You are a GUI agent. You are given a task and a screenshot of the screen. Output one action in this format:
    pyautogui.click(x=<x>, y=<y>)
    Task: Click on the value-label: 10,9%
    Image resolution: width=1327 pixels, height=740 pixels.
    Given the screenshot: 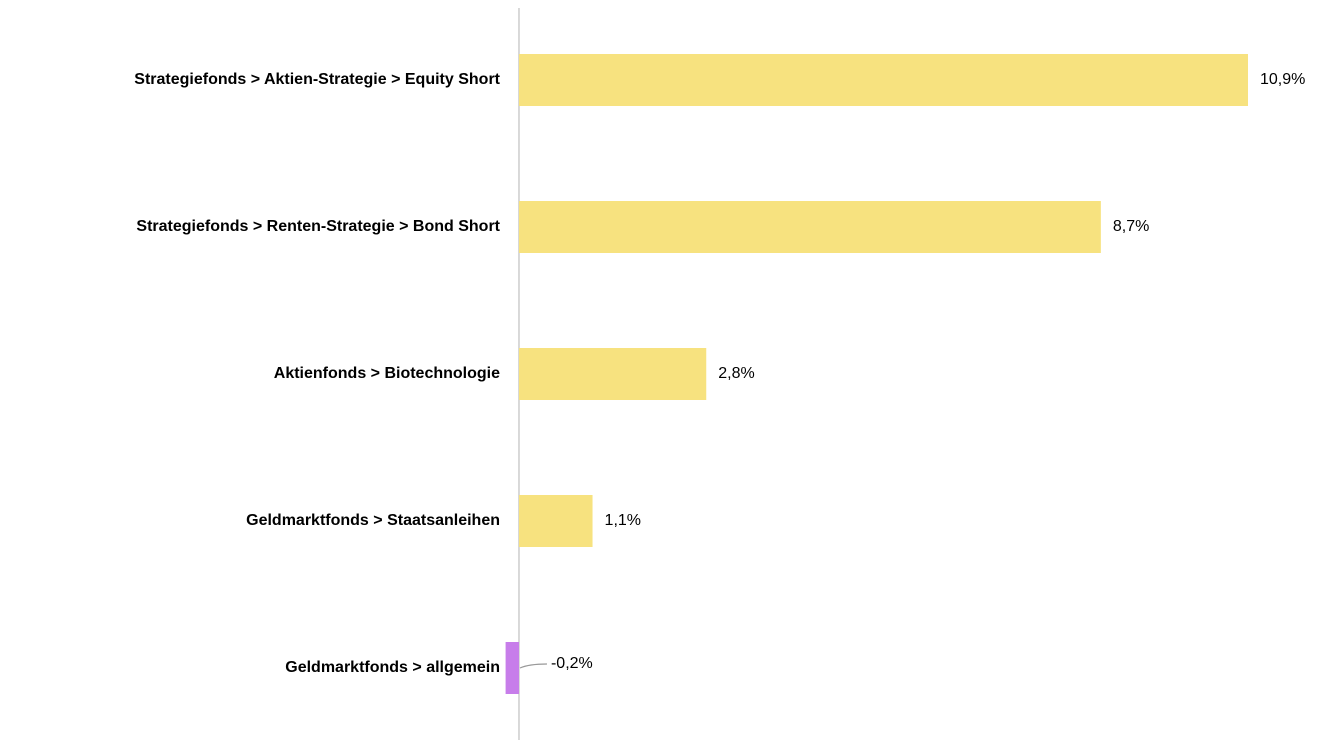 What is the action you would take?
    pyautogui.click(x=1282, y=79)
    